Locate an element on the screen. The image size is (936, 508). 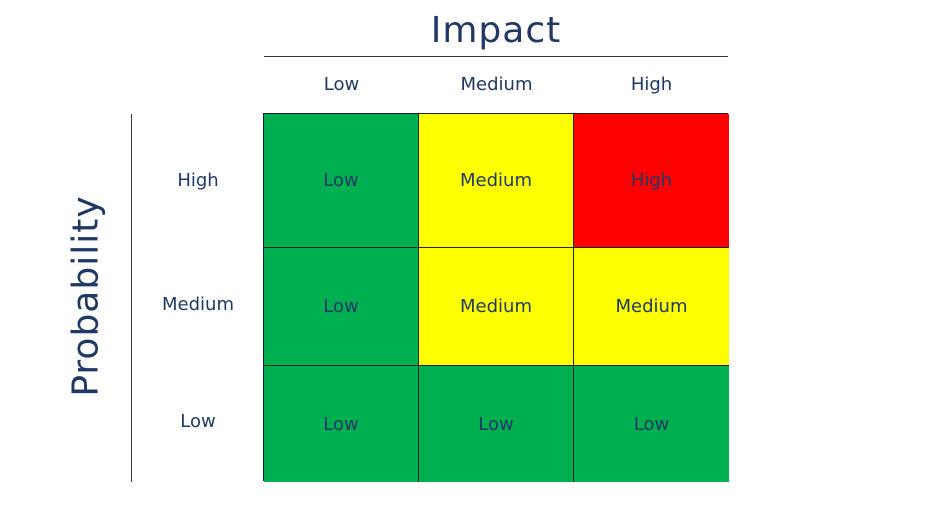
matrix-cell-low-high: Low is located at coordinates (651, 424).